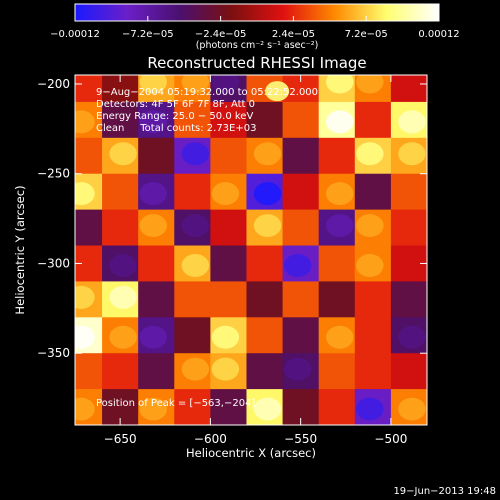  Describe the element at coordinates (438, 34) in the screenshot. I see `colorbar-tick-label: 0.00012` at that location.